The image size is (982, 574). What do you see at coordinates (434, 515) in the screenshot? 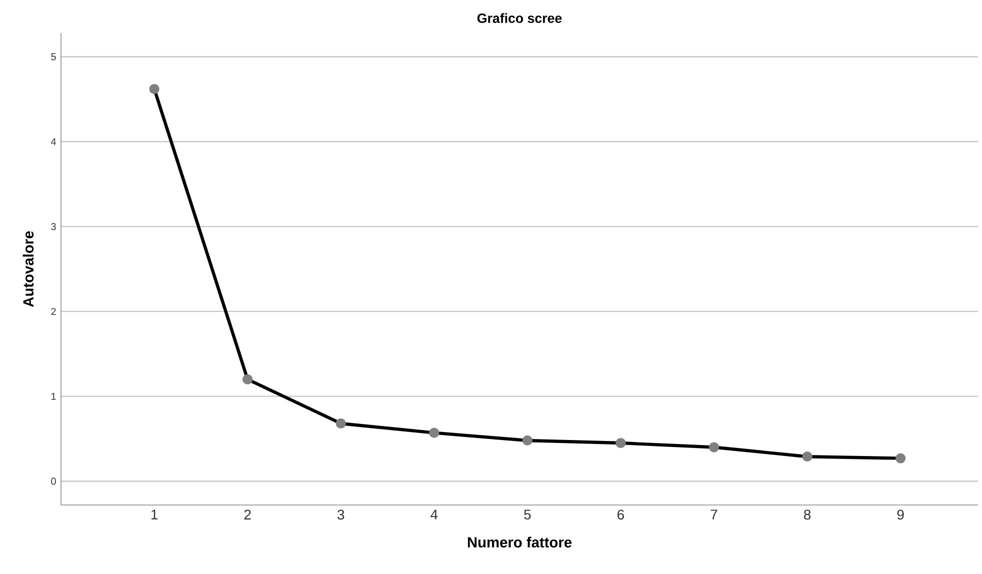
I see `x-tick-label: 4` at bounding box center [434, 515].